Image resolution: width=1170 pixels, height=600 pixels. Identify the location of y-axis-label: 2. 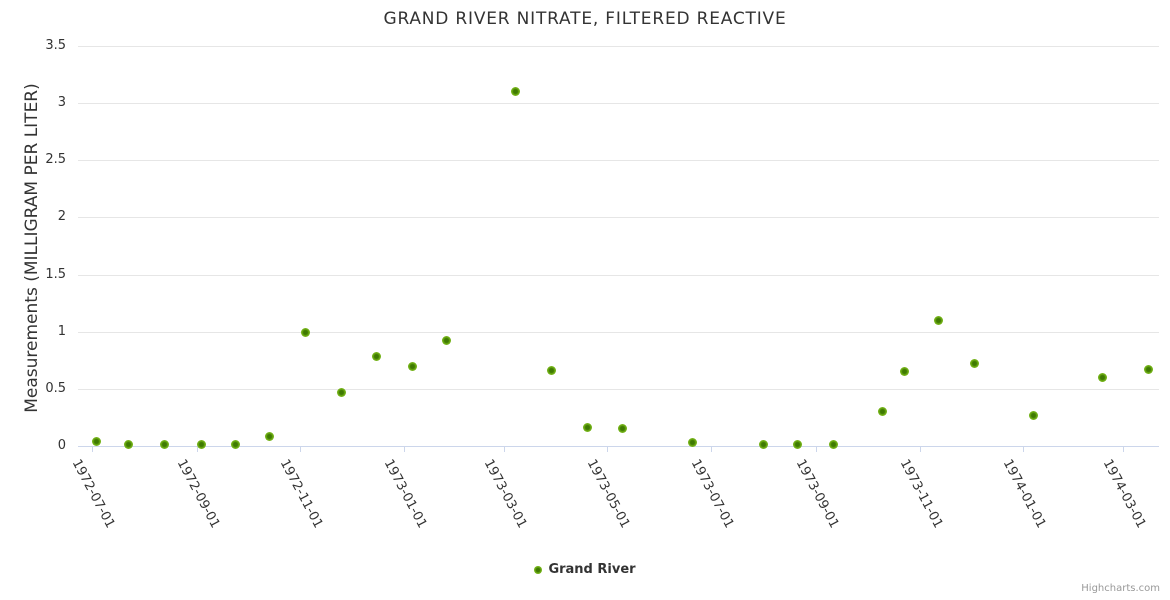
(61, 217).